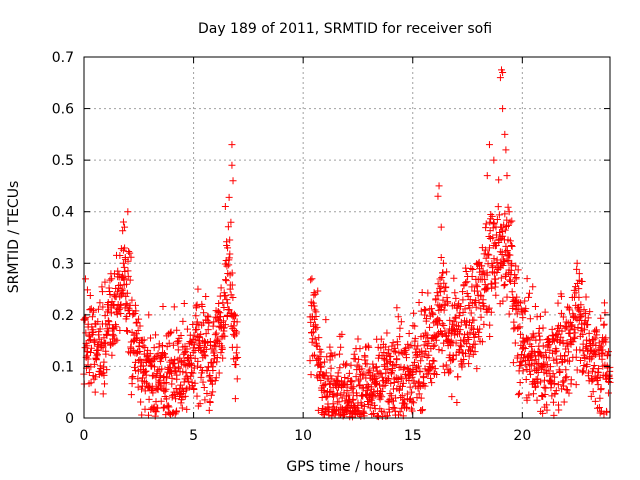 This screenshot has height=480, width=640. Describe the element at coordinates (344, 467) in the screenshot. I see `x-axis-label: GPS time / hours` at that location.